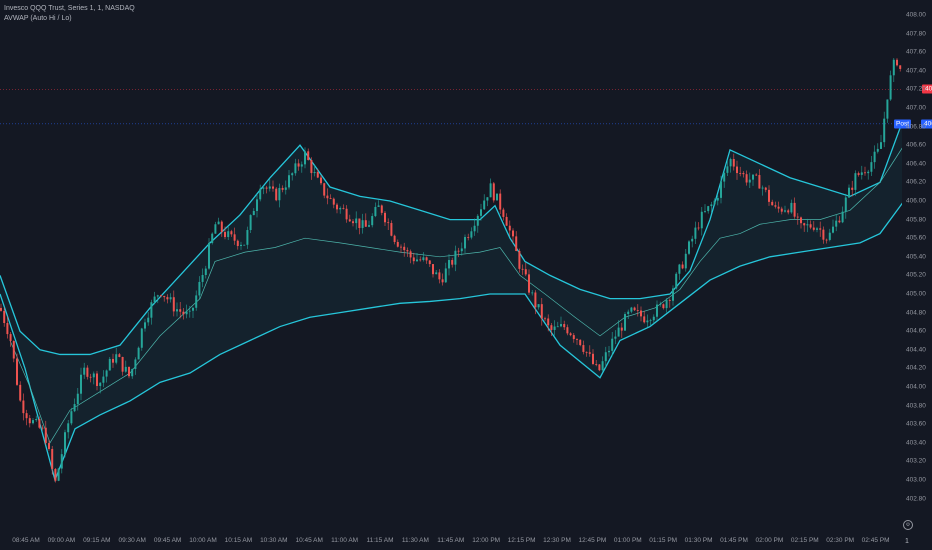  What do you see at coordinates (69, 8) in the screenshot?
I see `symbol-title: Invesco QQQ Trust, Series 1, 1, NASDAQ` at bounding box center [69, 8].